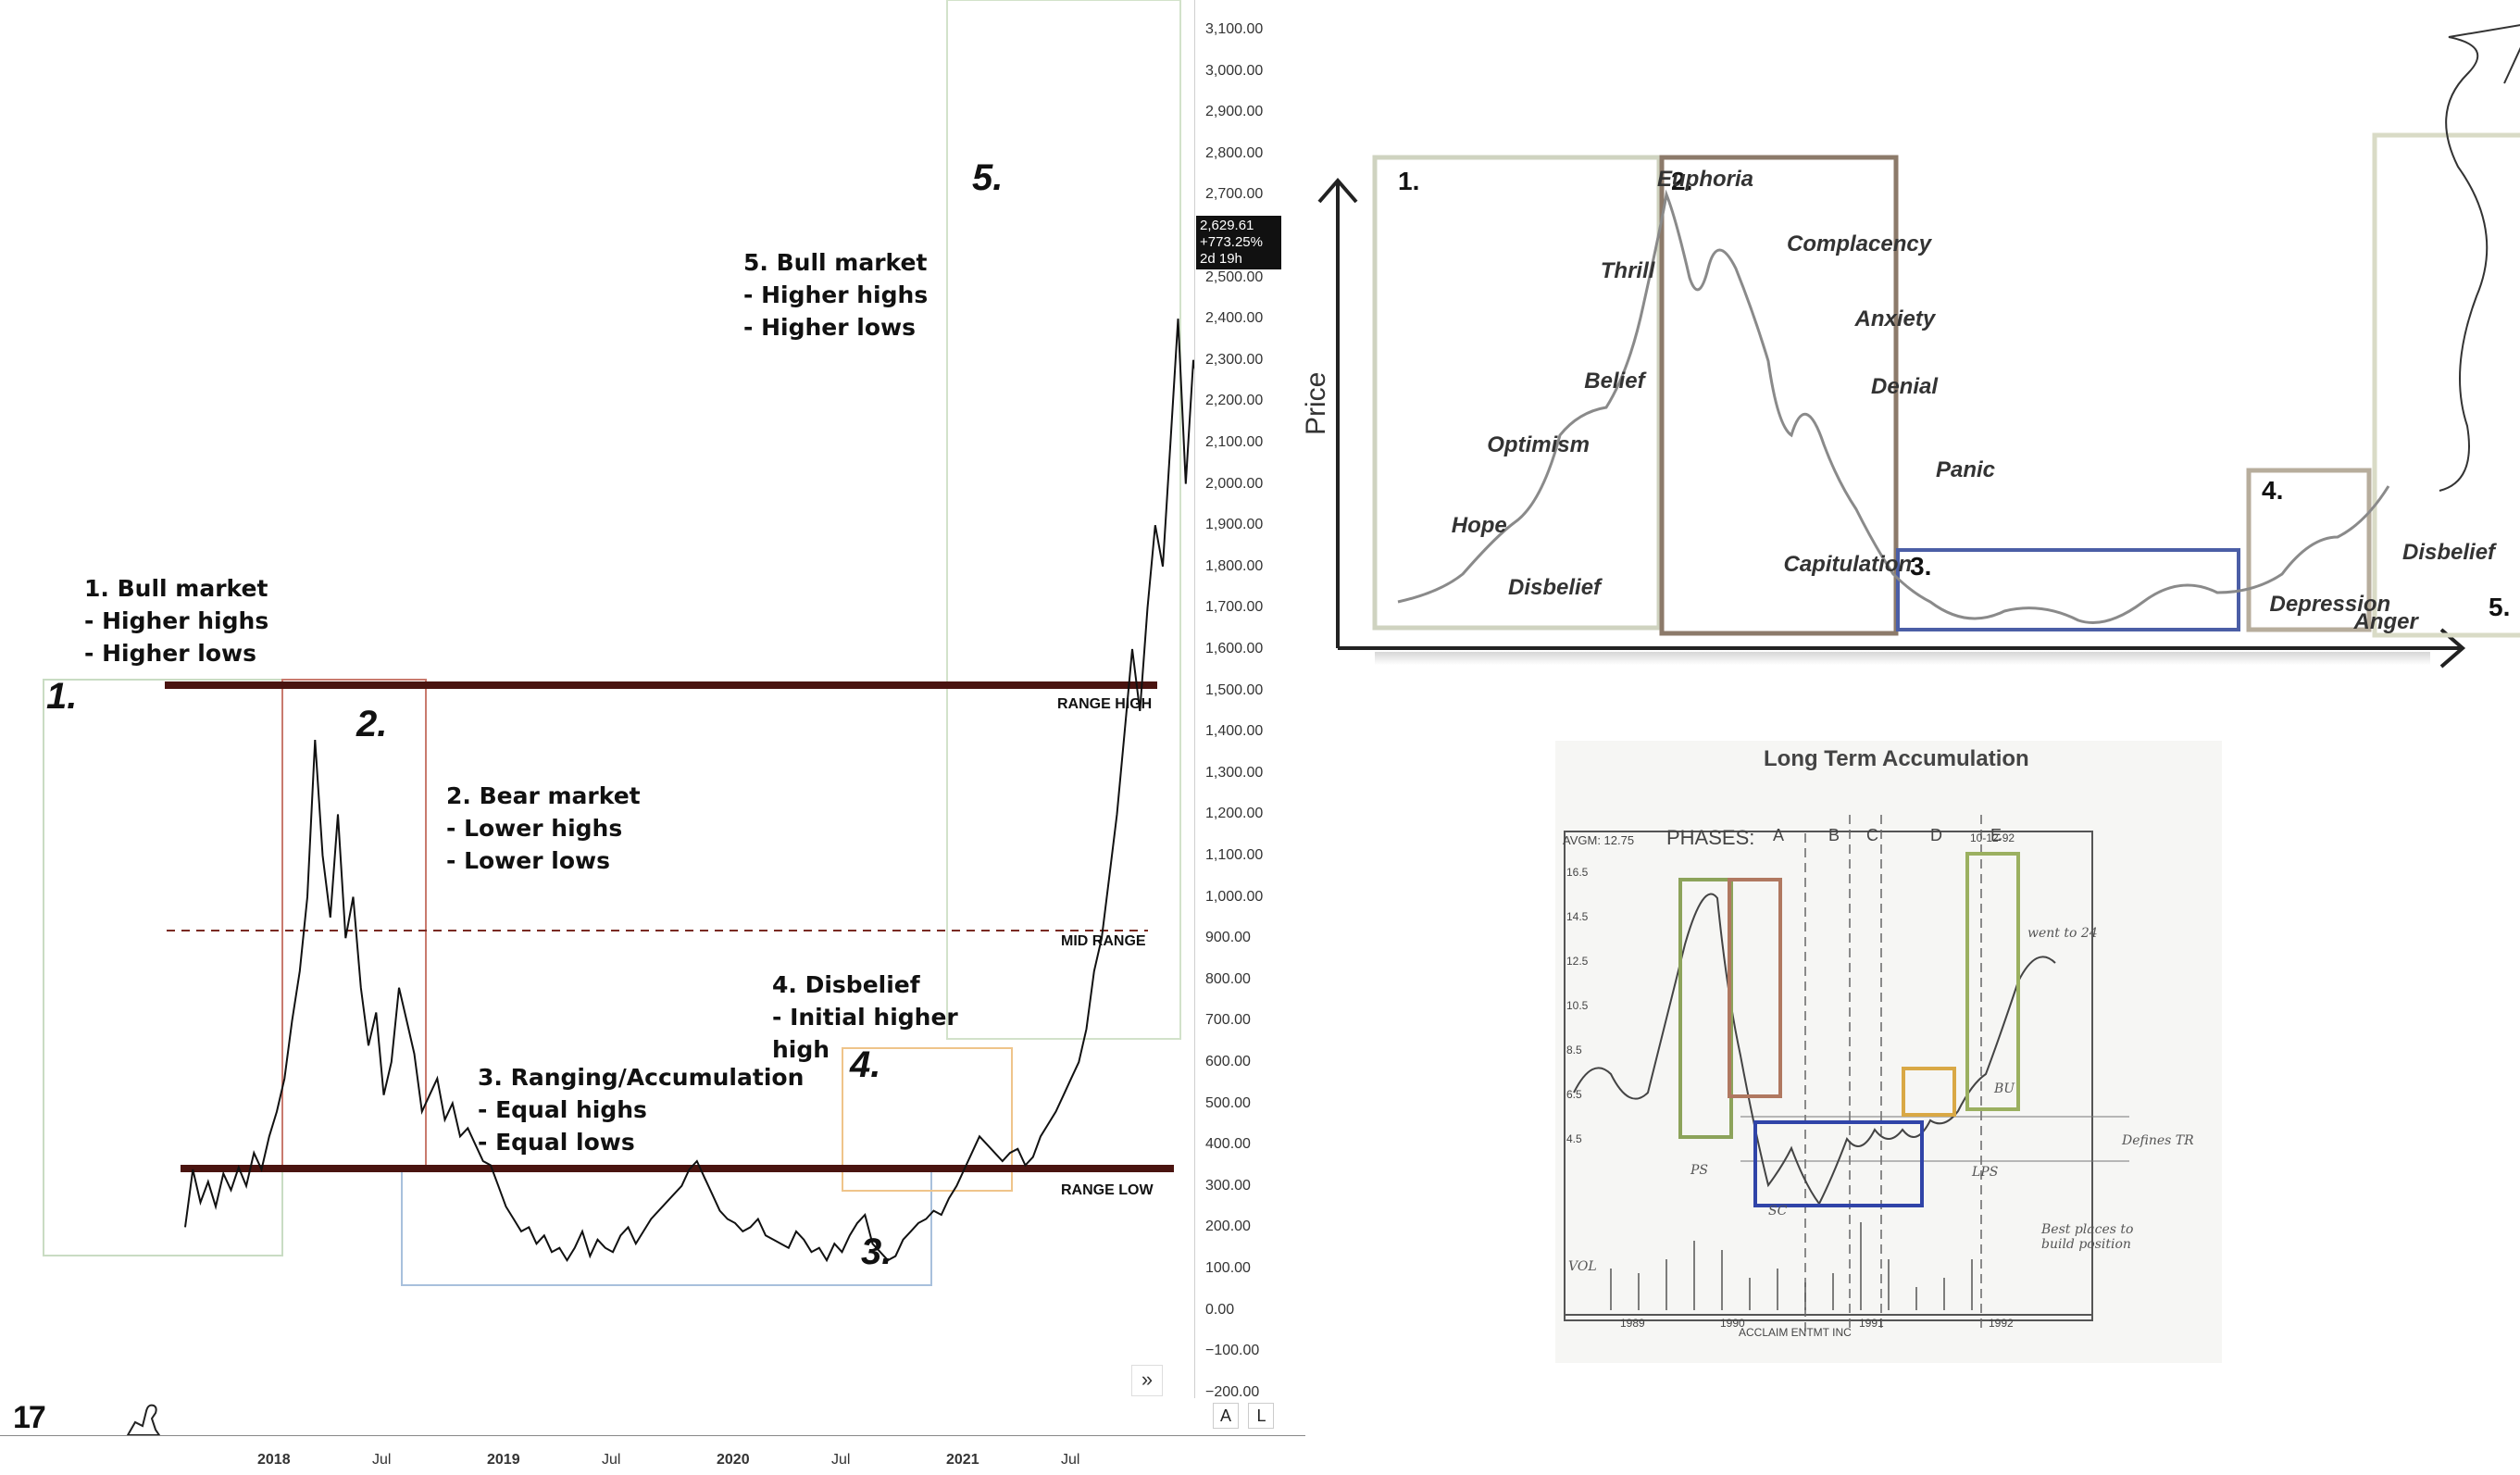  I want to click on y-tick-label: 1,900.00, so click(1234, 525).